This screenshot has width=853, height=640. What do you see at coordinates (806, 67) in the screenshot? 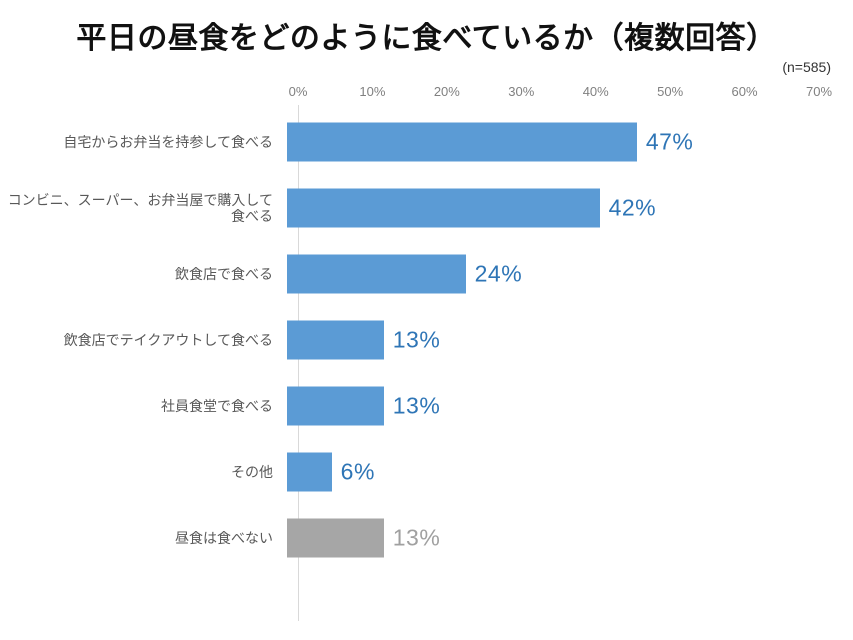
I see `sample-size-label: (n=585)` at bounding box center [806, 67].